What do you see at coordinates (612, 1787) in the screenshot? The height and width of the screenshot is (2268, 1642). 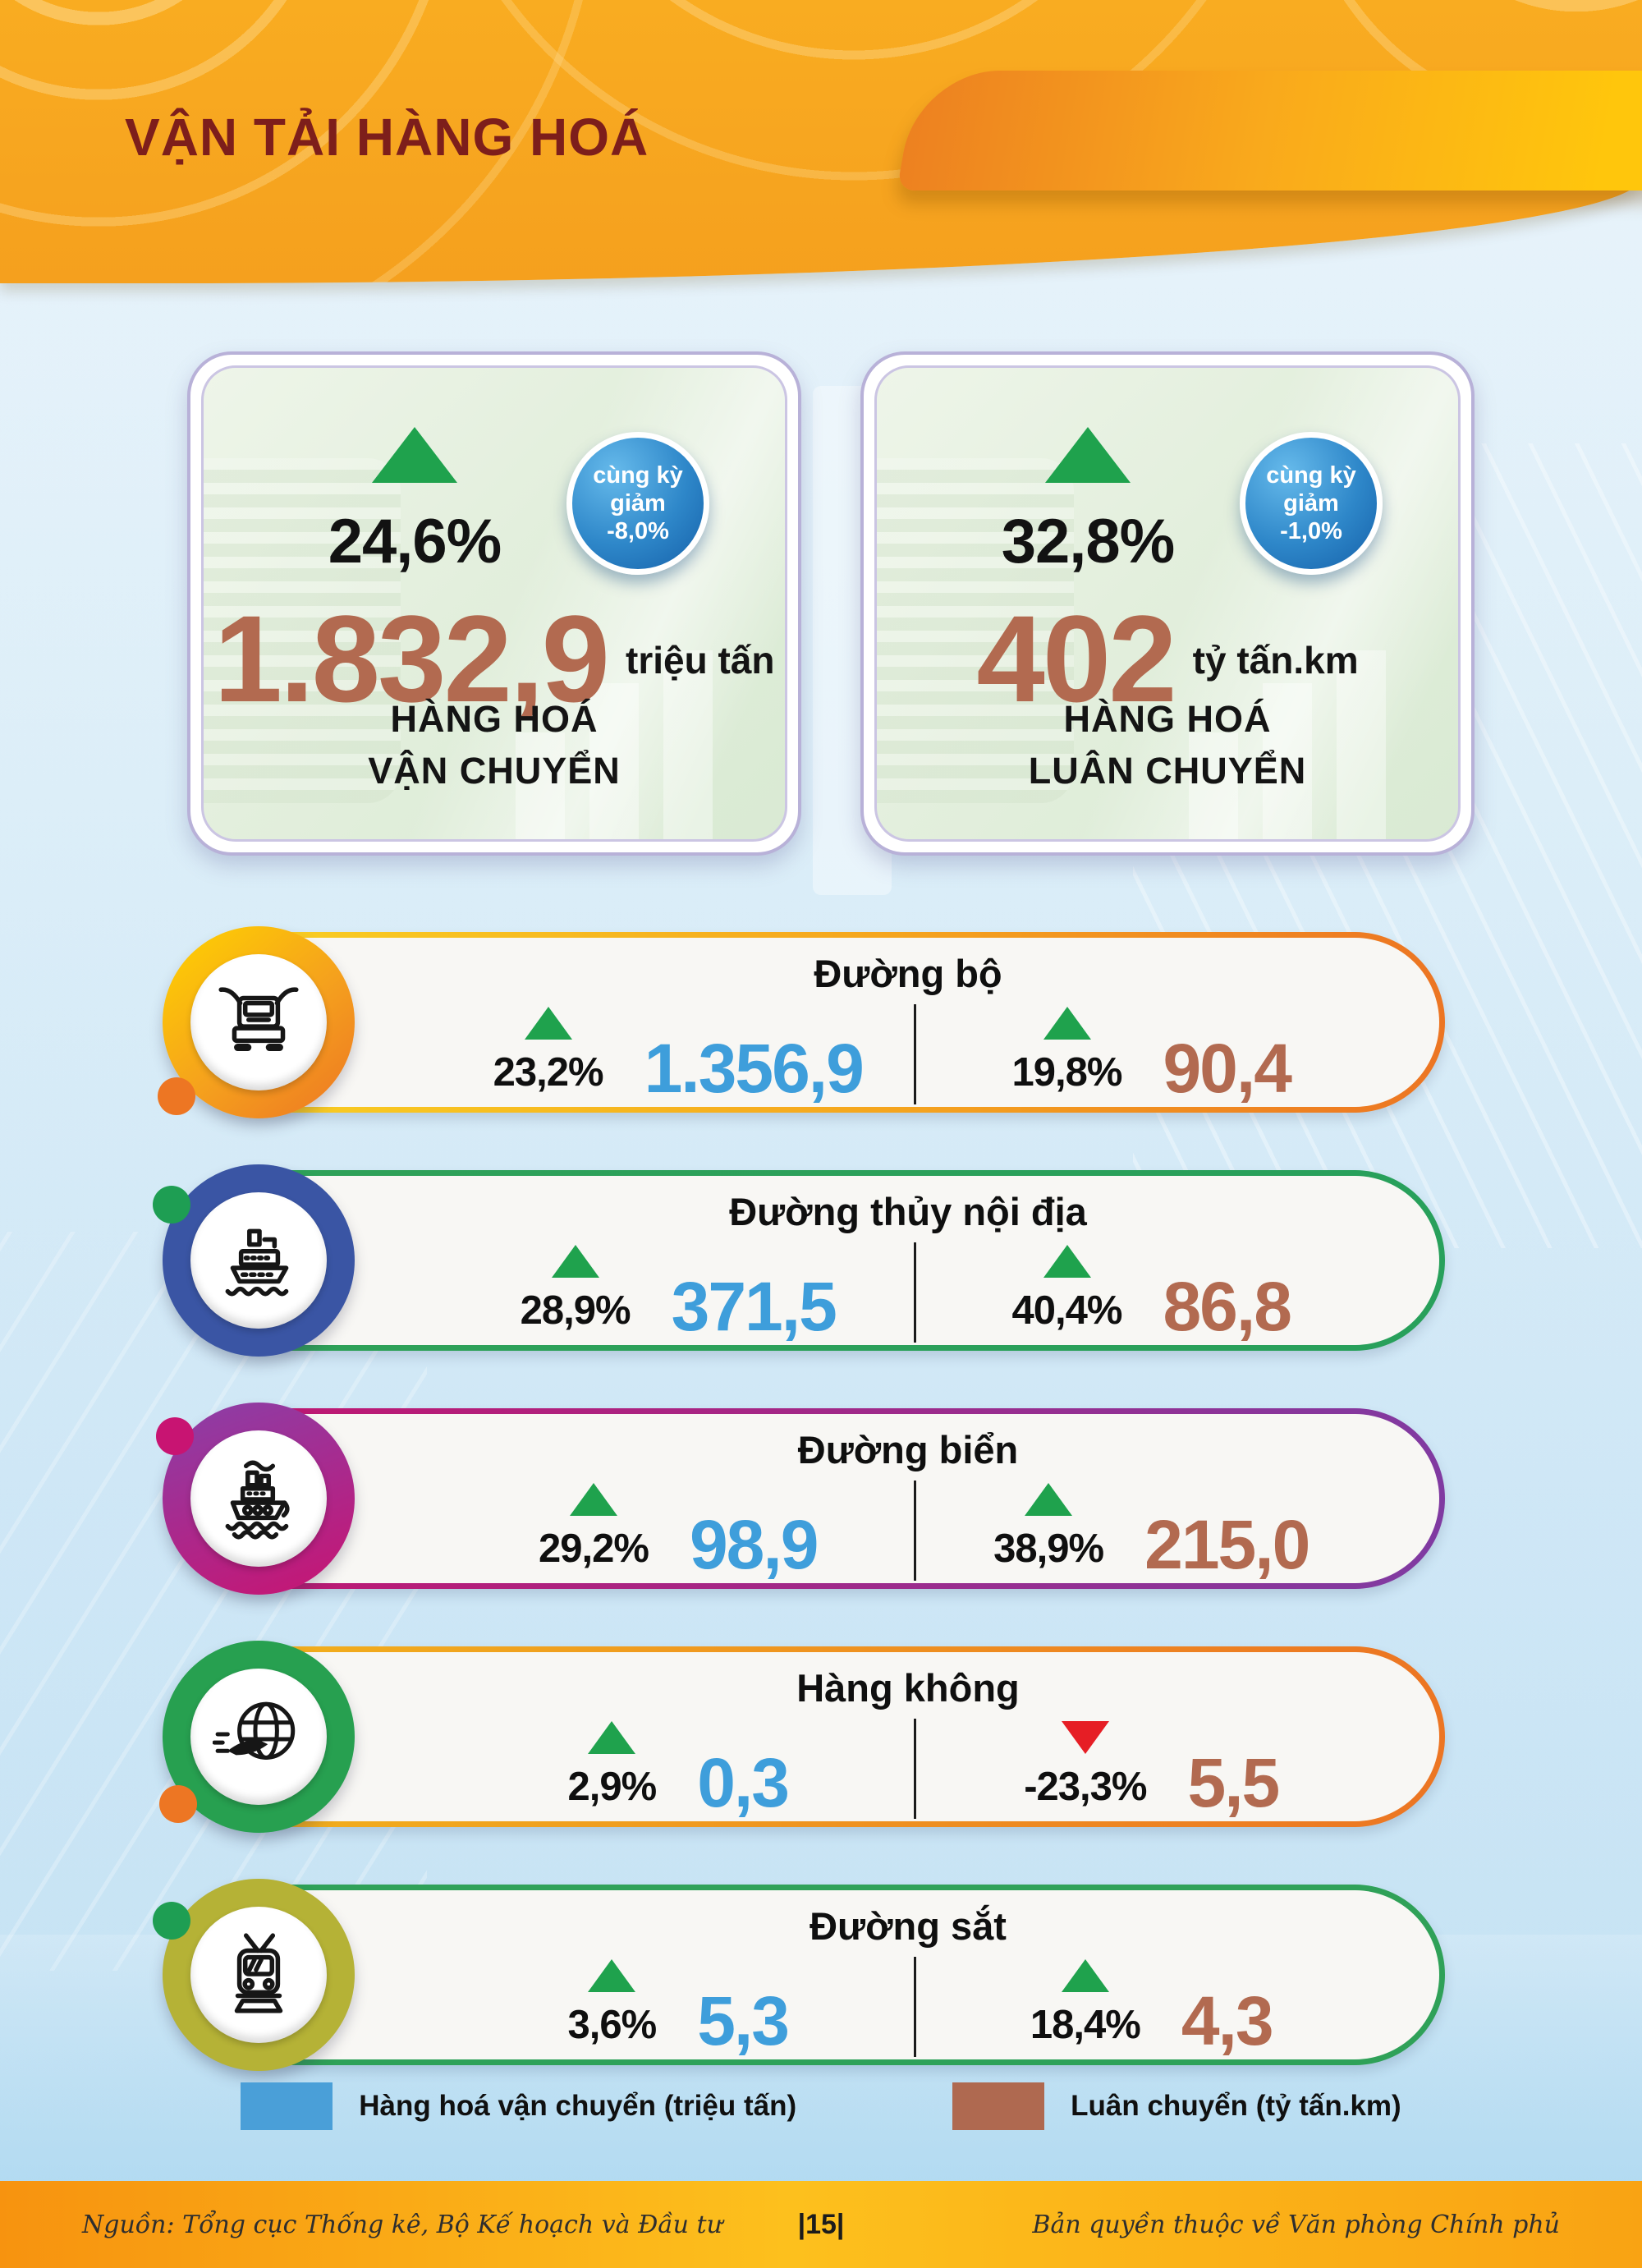 I see `growth-percent: 2,9%` at bounding box center [612, 1787].